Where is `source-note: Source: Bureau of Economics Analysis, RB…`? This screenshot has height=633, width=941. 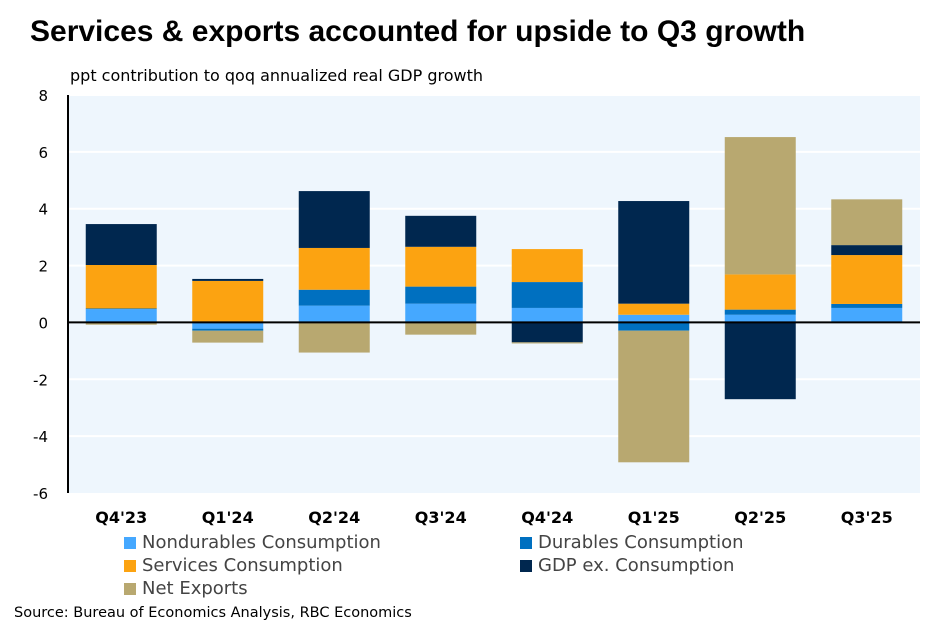
source-note: Source: Bureau of Economics Analysis, RB… is located at coordinates (213, 613).